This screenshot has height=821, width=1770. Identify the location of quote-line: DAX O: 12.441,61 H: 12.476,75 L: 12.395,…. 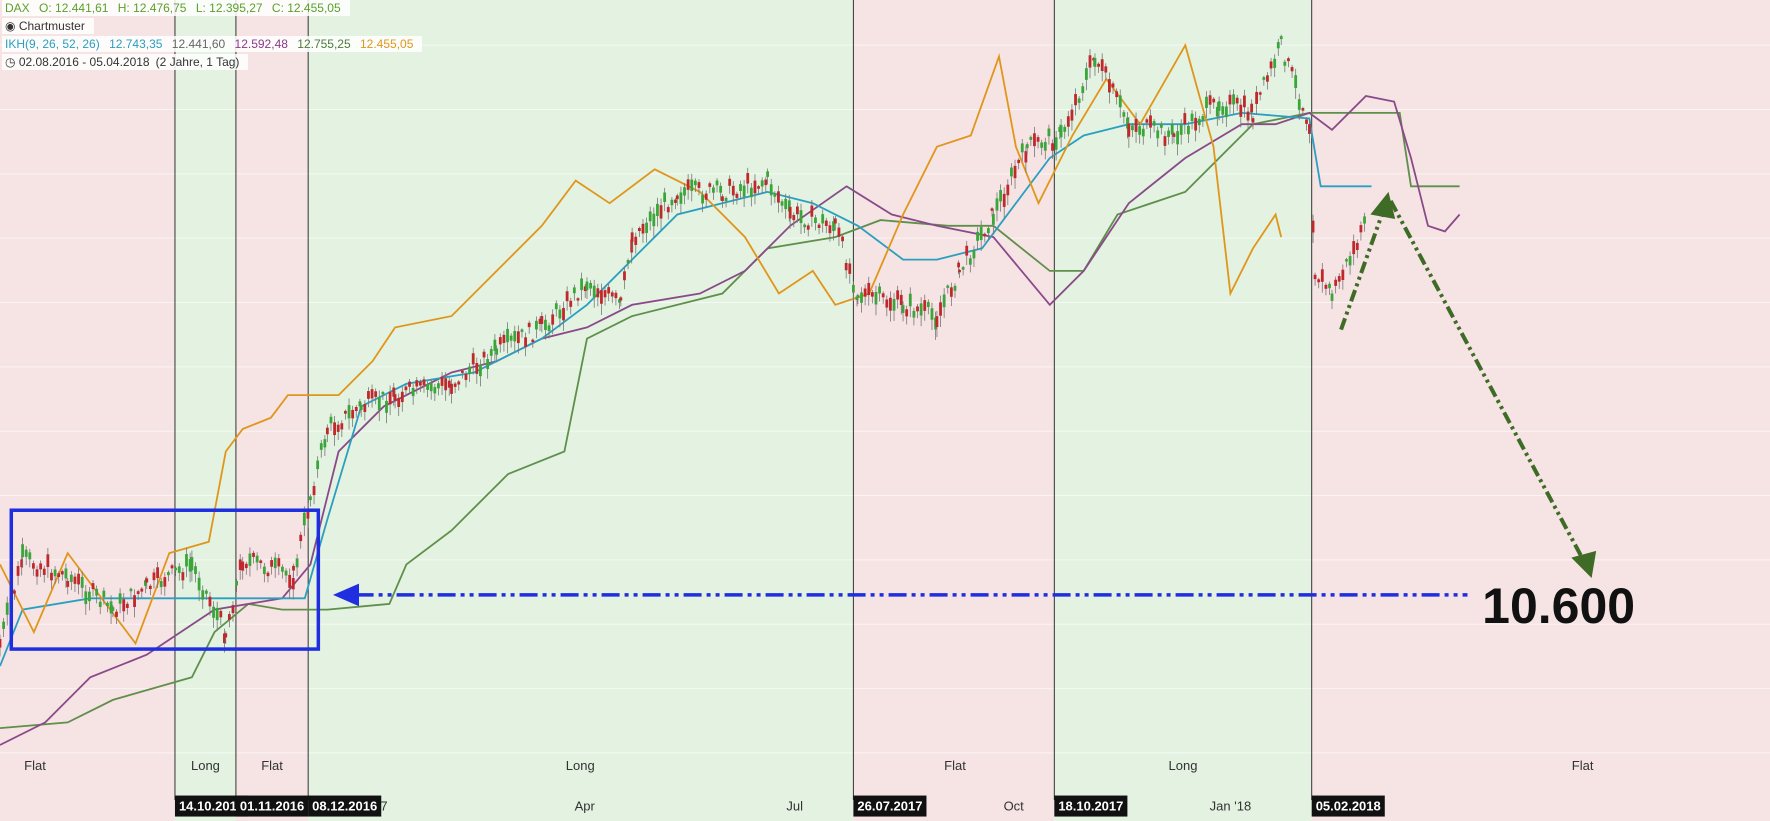
(176, 8).